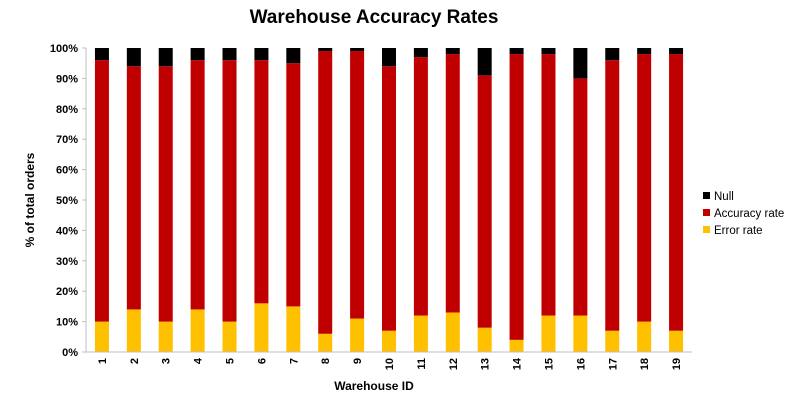  I want to click on legend-swatch-null, so click(706, 195).